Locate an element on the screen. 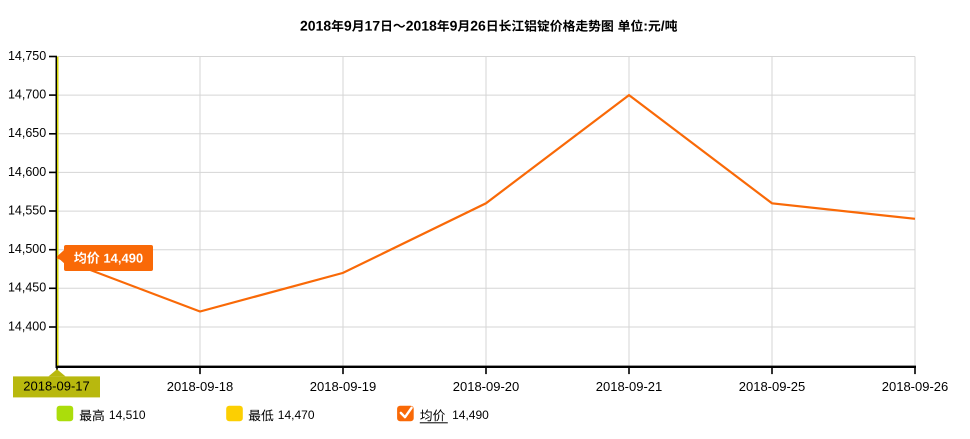  svg-text: 2018-09-21 is located at coordinates (629, 386).